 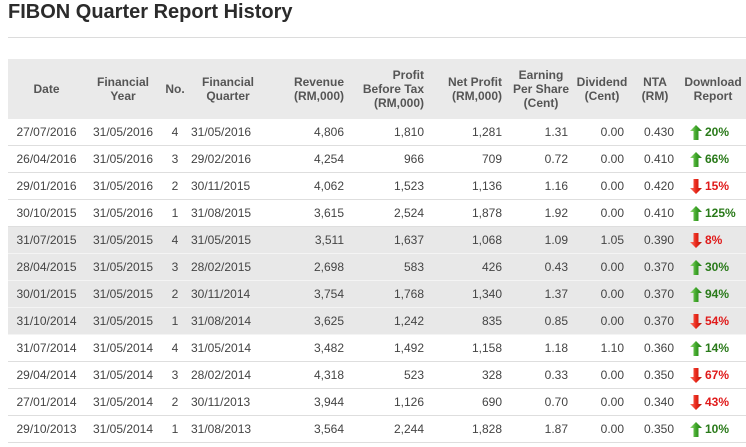 I want to click on cell-date: 28/04/2015, so click(x=46, y=267).